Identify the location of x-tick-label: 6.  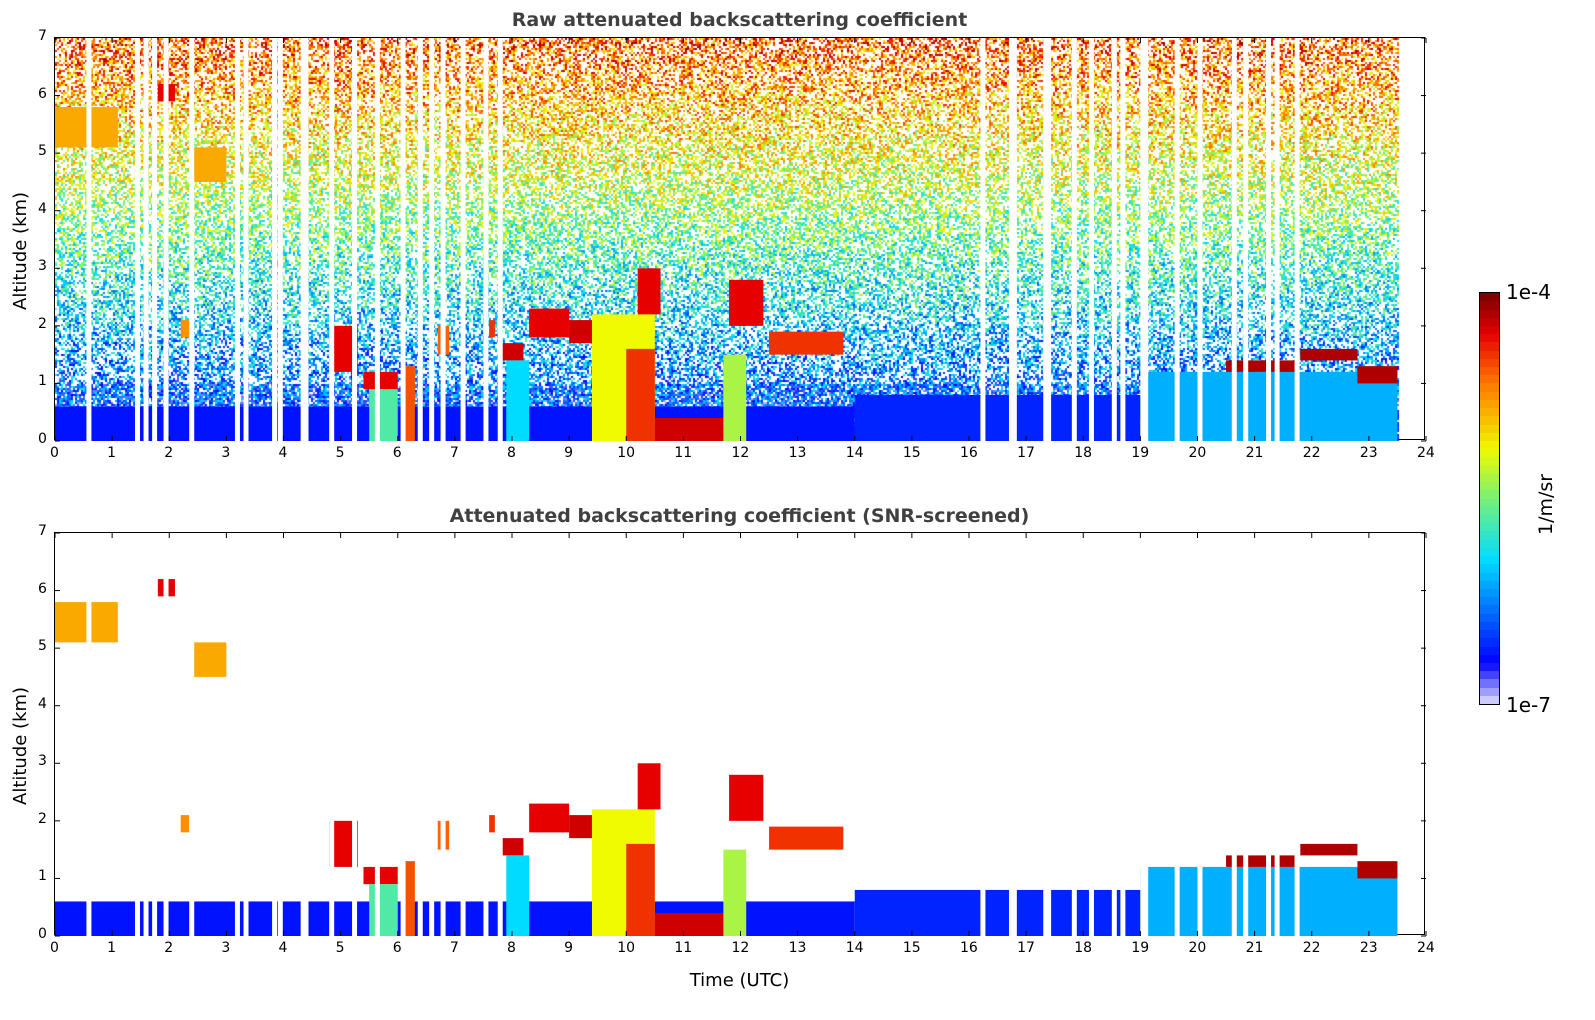
(397, 948).